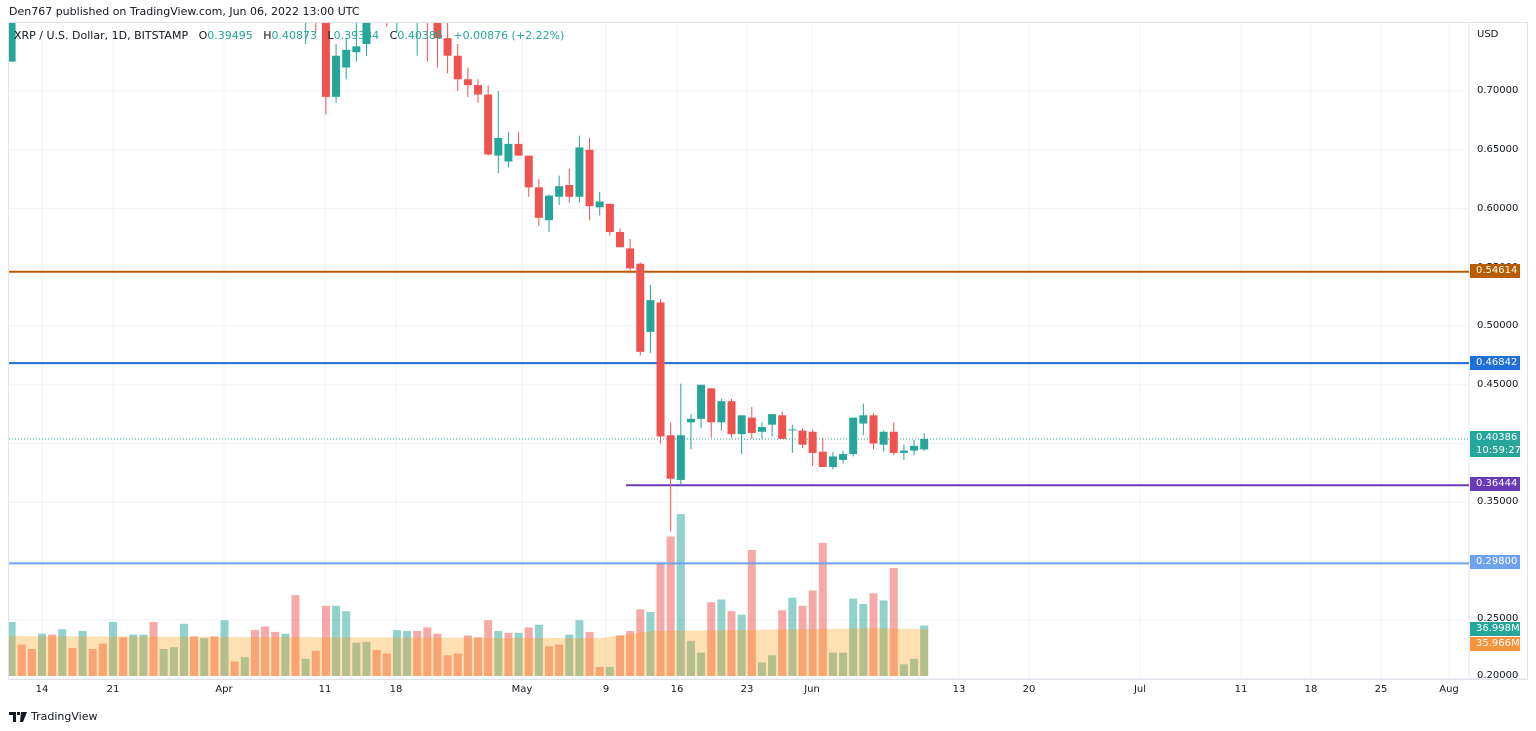  I want to click on tradingview-logo: TradingView, so click(53, 716).